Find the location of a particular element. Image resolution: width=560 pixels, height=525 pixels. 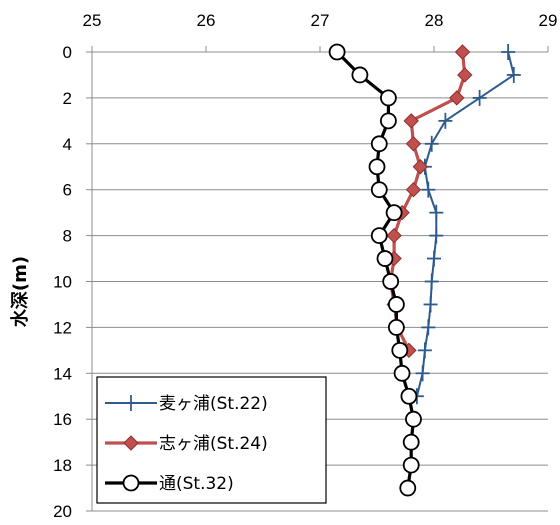

legend-item: 麦ヶ浦(St.22) is located at coordinates (186, 404).